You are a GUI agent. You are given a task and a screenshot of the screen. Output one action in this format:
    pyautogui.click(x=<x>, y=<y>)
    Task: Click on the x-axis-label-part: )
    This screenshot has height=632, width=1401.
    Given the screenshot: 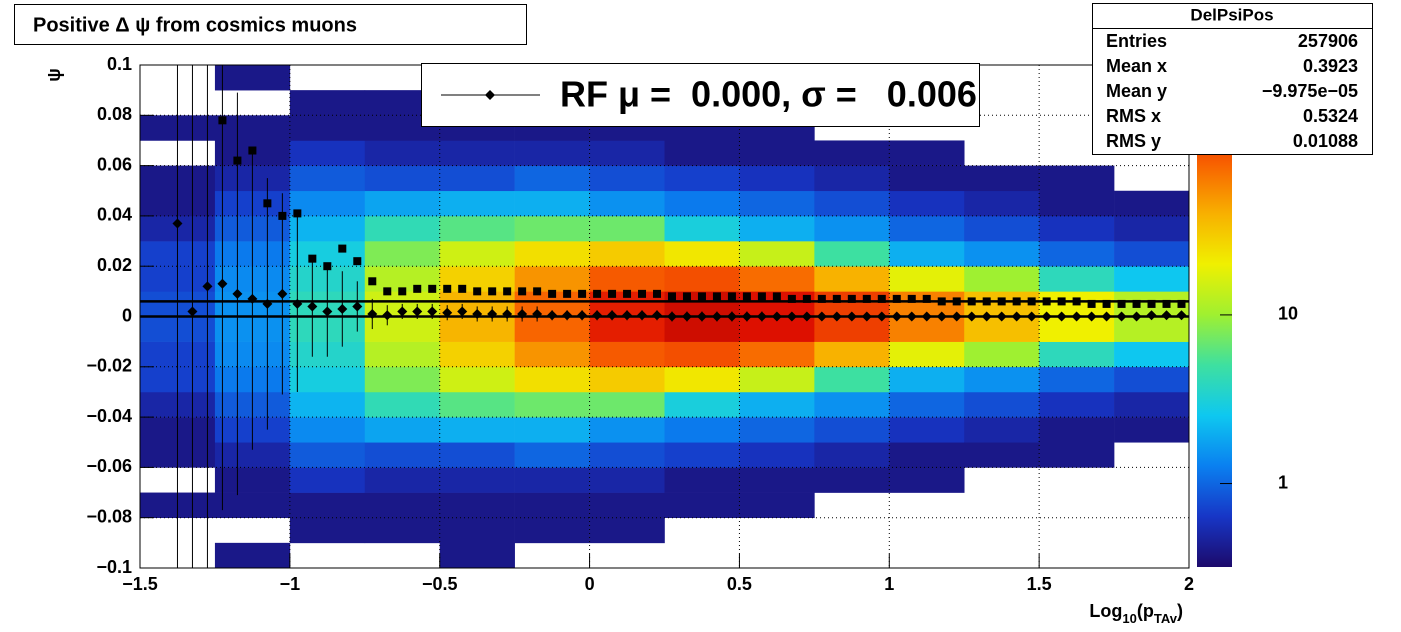 What is the action you would take?
    pyautogui.click(x=1180, y=611)
    